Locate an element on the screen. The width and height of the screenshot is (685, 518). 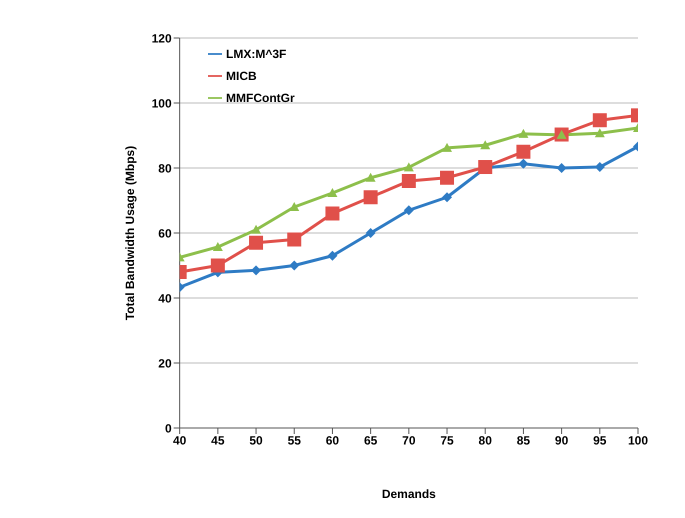
x-tick-label: 95 is located at coordinates (600, 441).